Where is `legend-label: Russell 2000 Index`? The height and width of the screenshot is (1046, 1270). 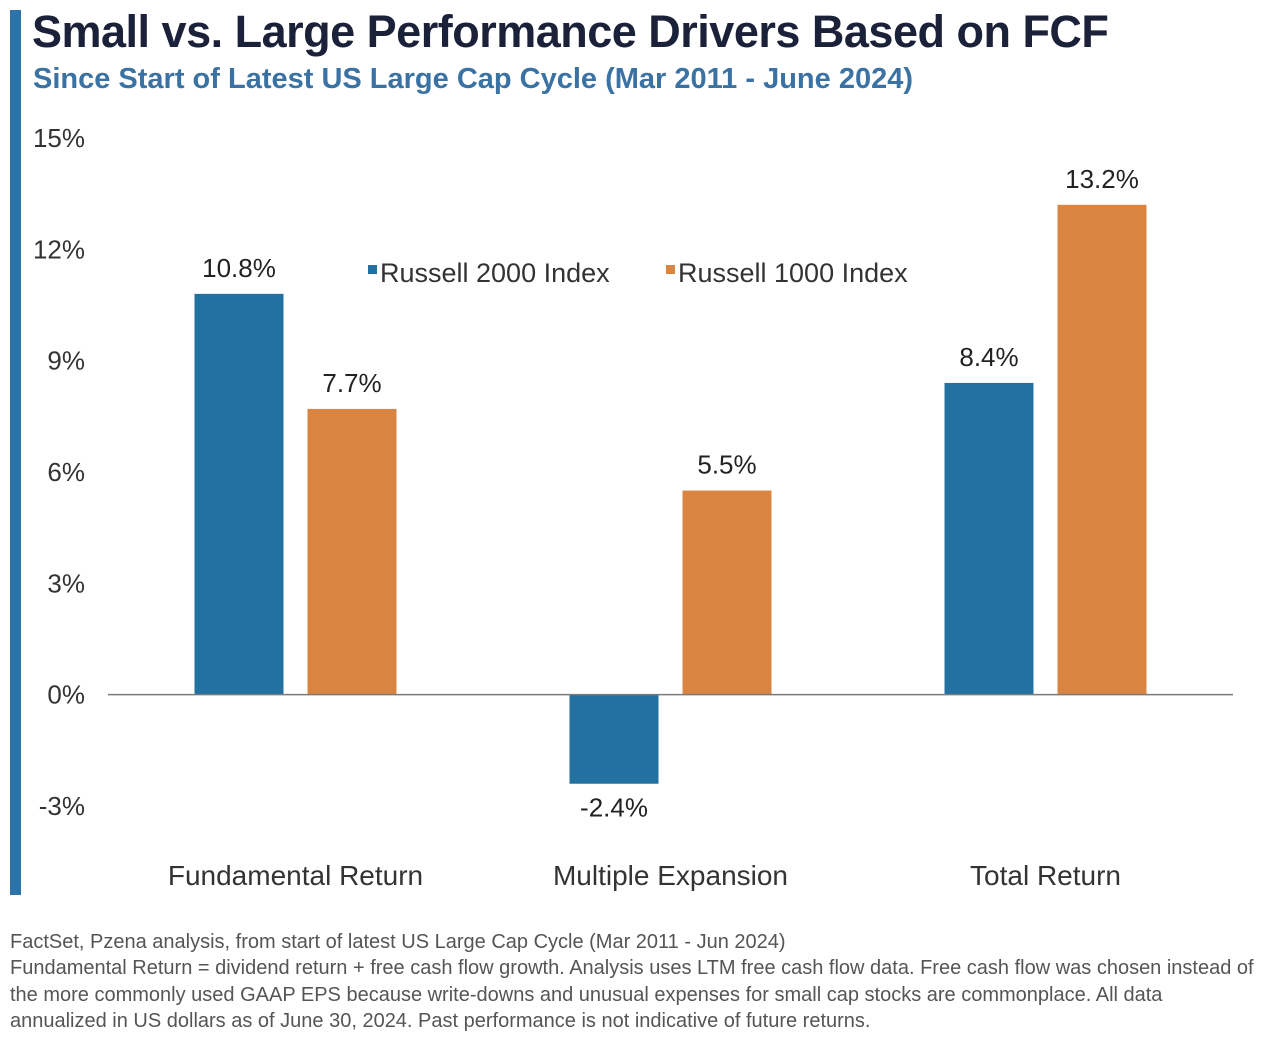 legend-label: Russell 2000 Index is located at coordinates (495, 273).